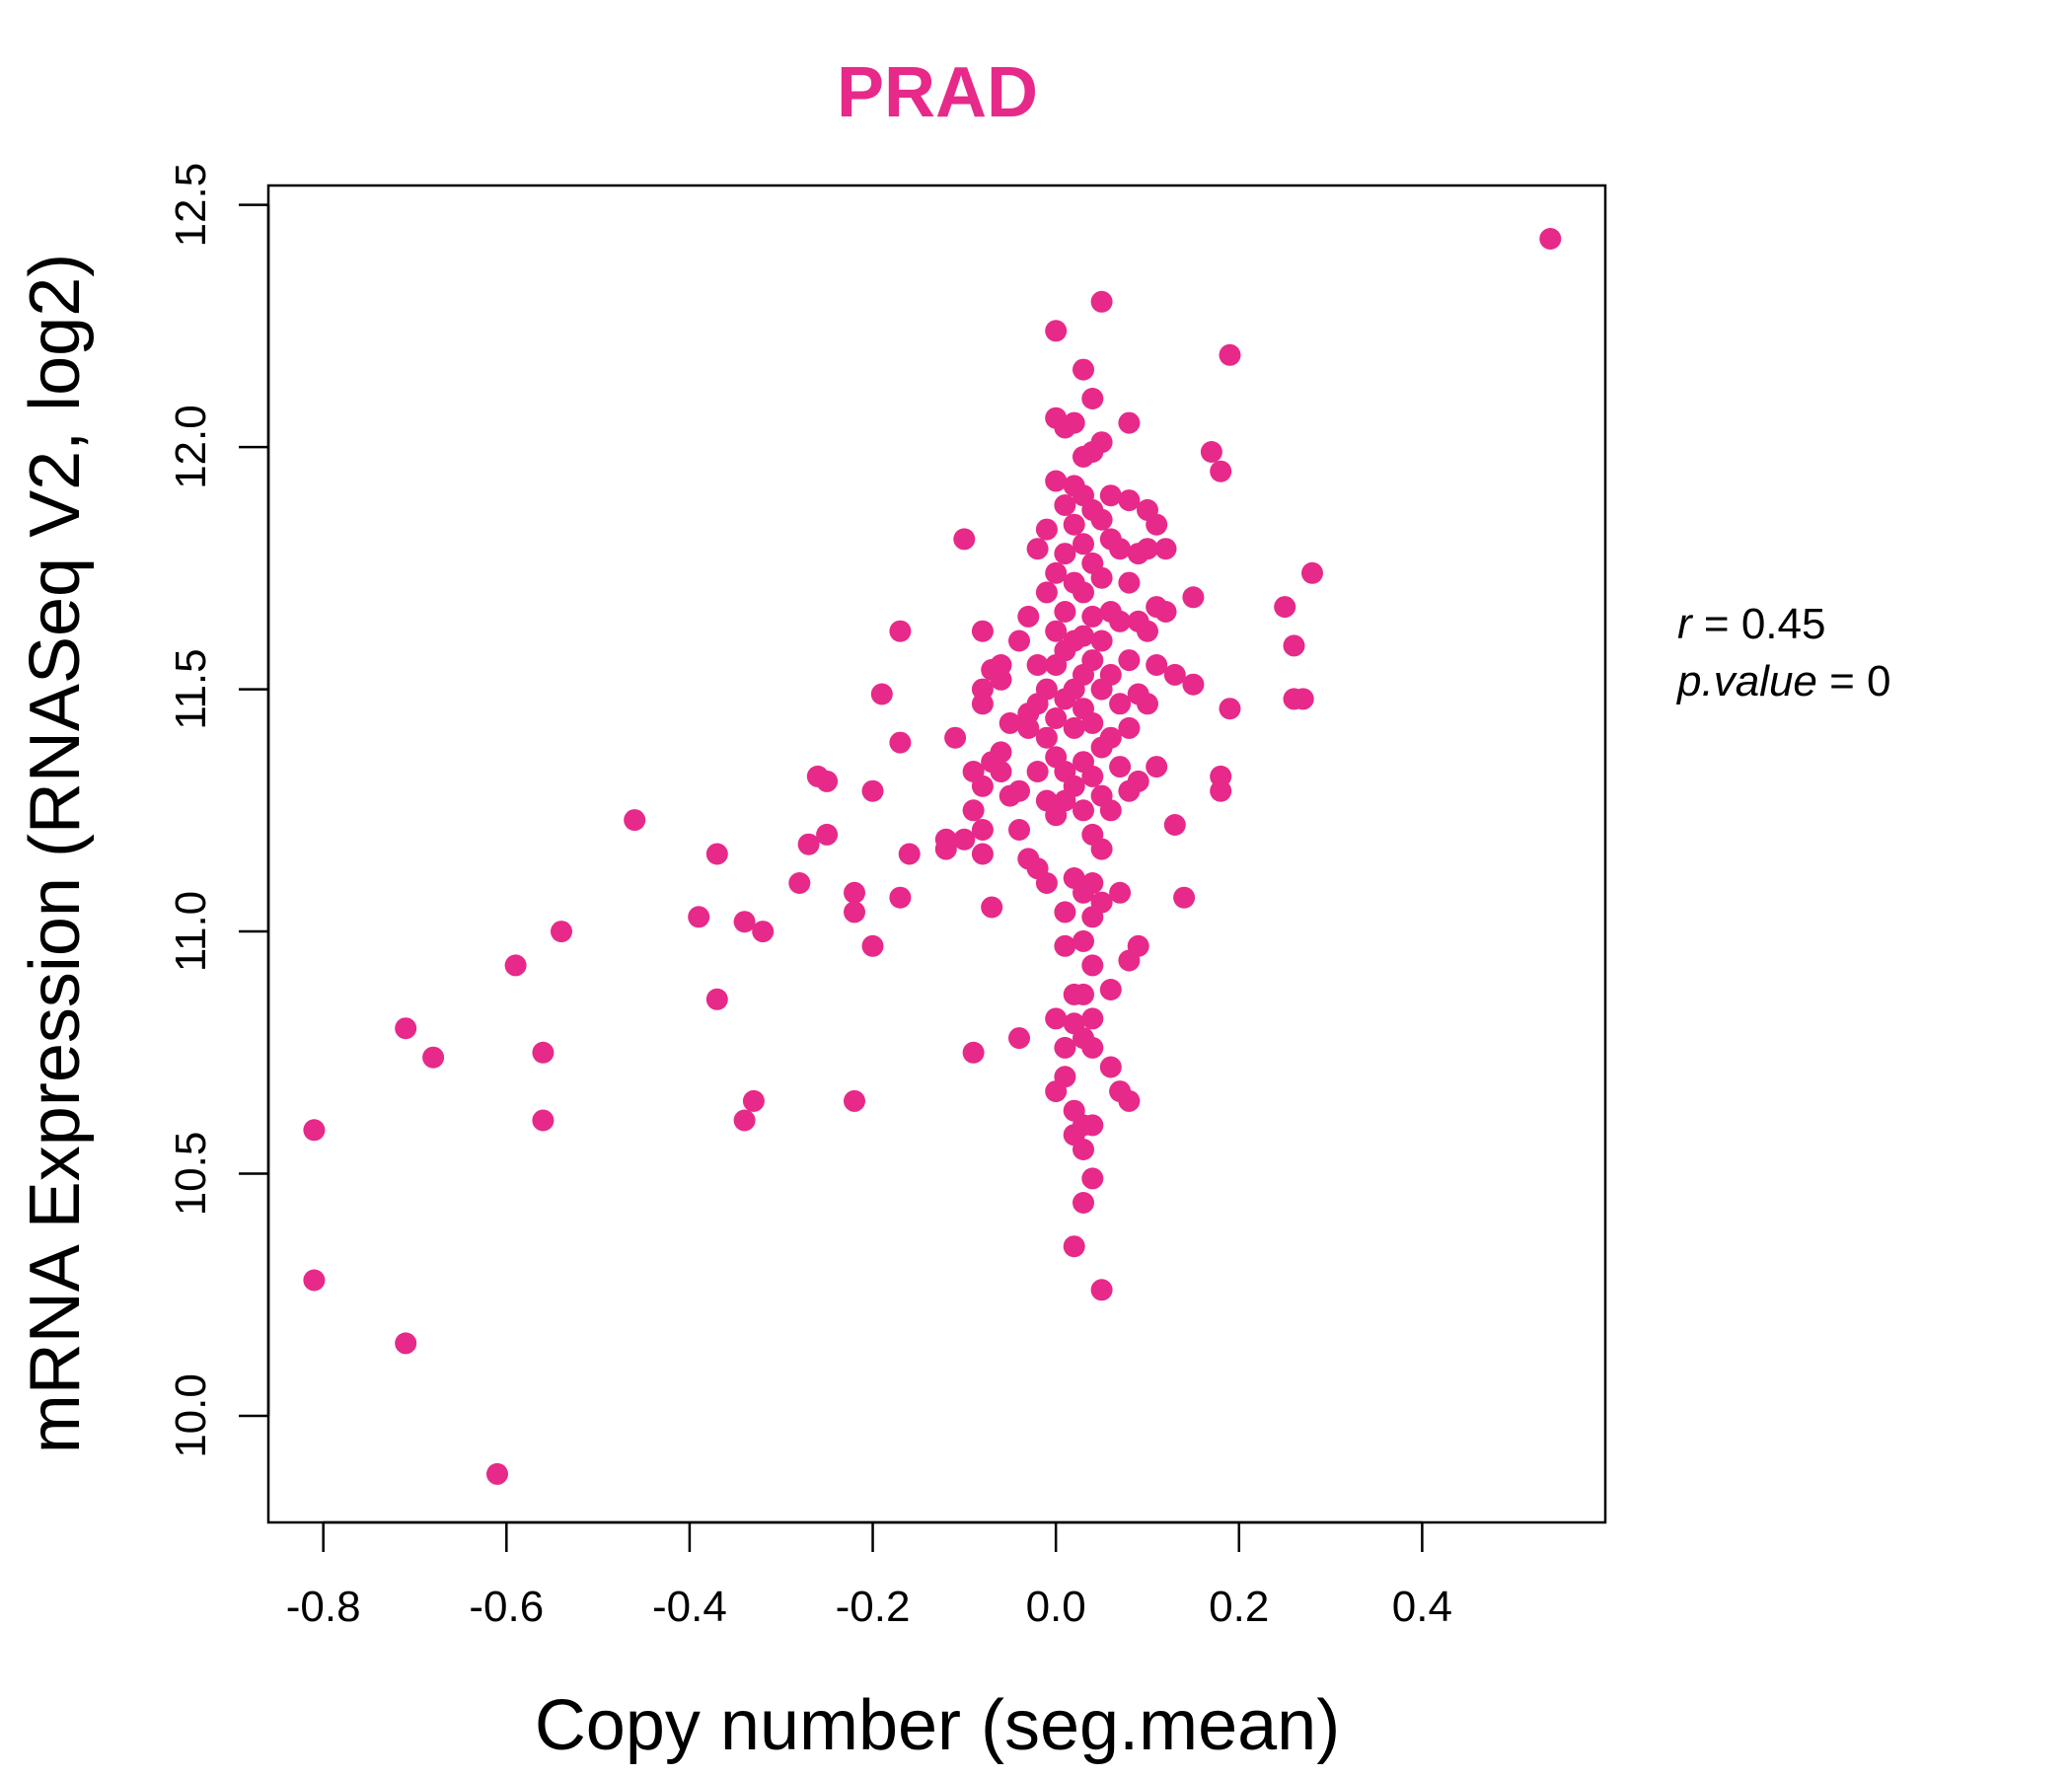 The width and height of the screenshot is (2072, 1776). I want to click on r-symbol: r, so click(1685, 624).